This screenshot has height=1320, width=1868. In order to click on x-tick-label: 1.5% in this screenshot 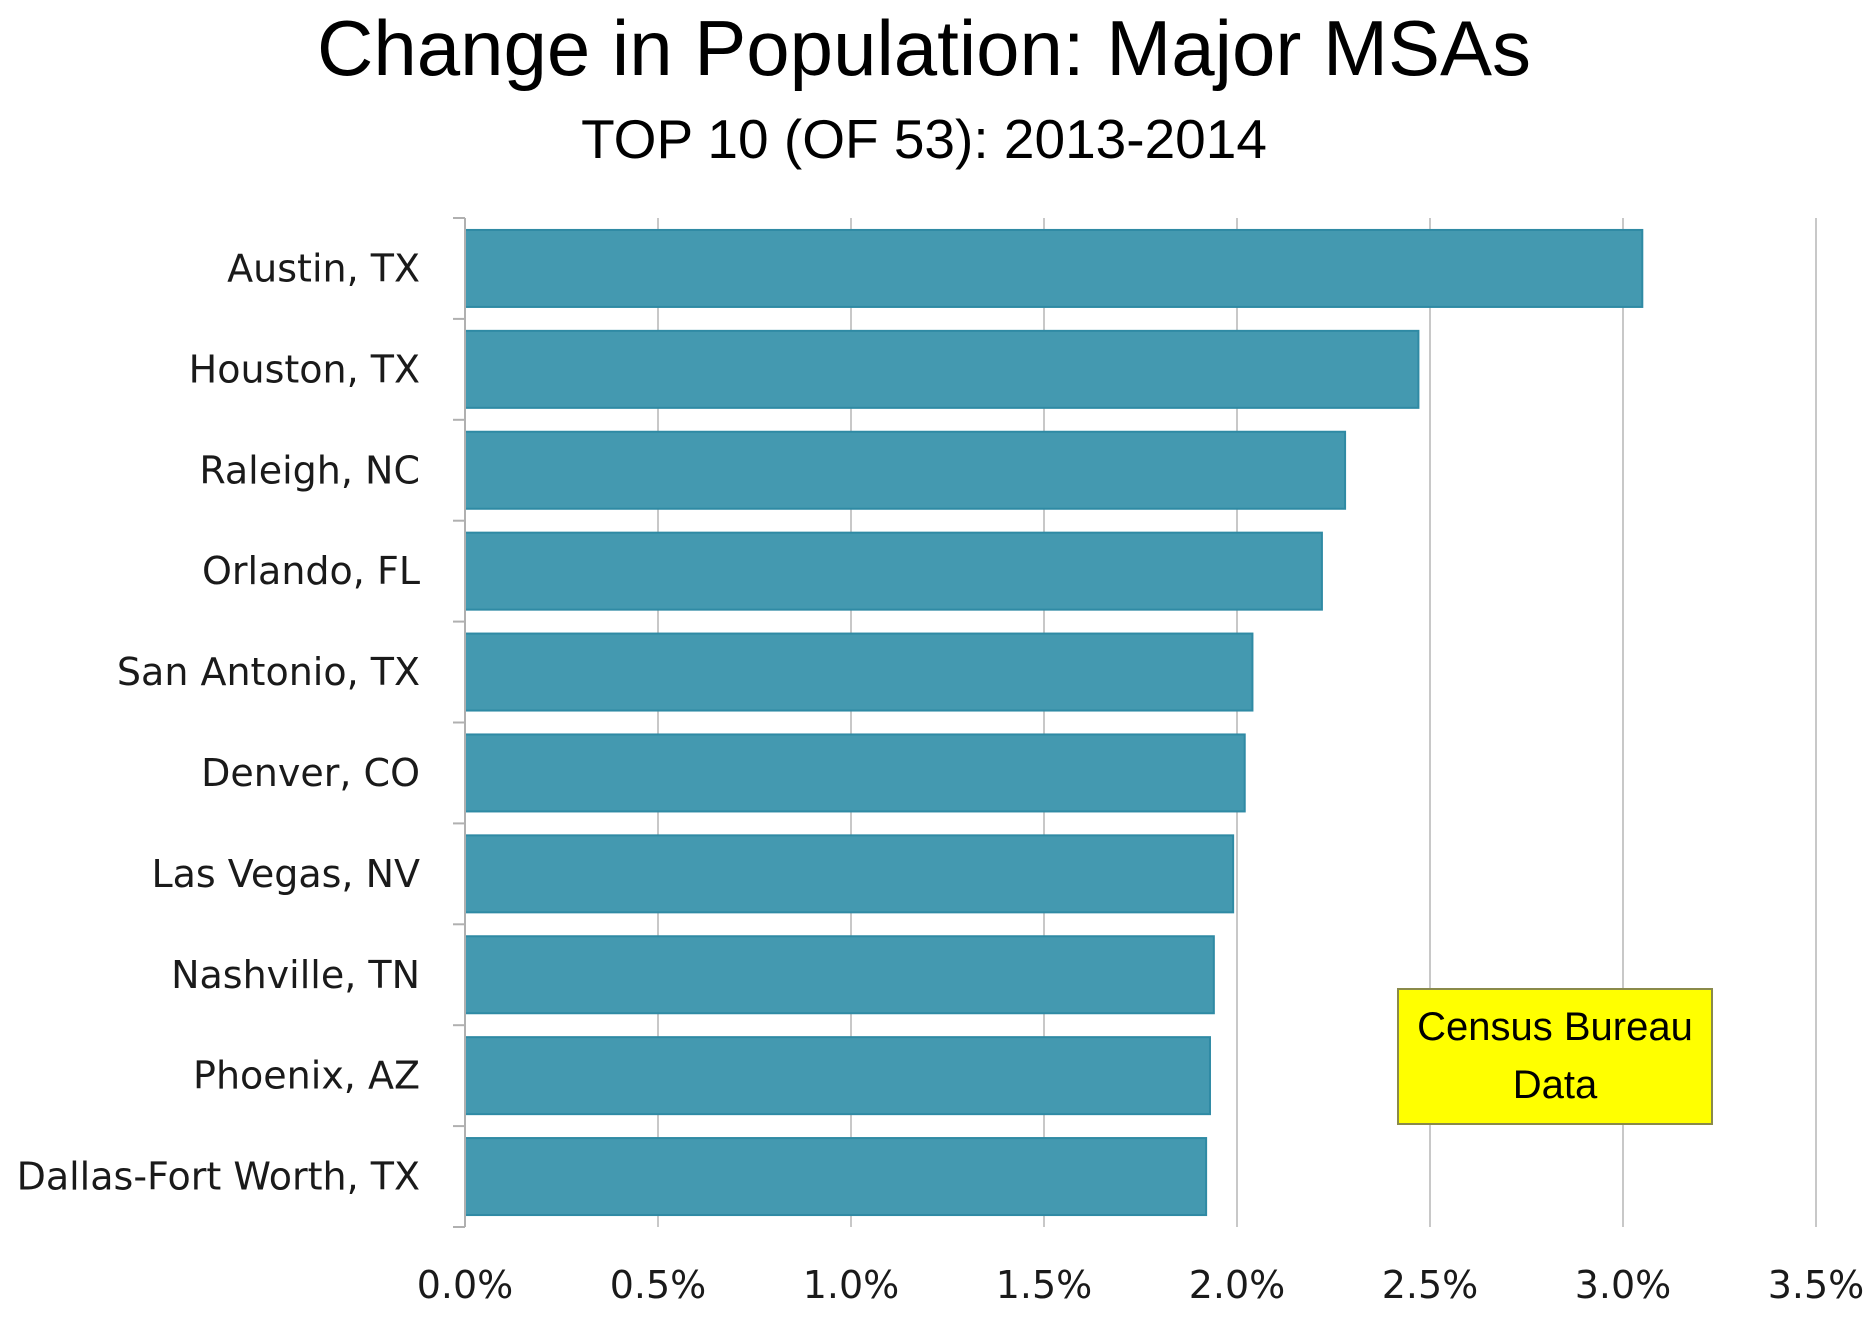, I will do `click(1044, 1285)`.